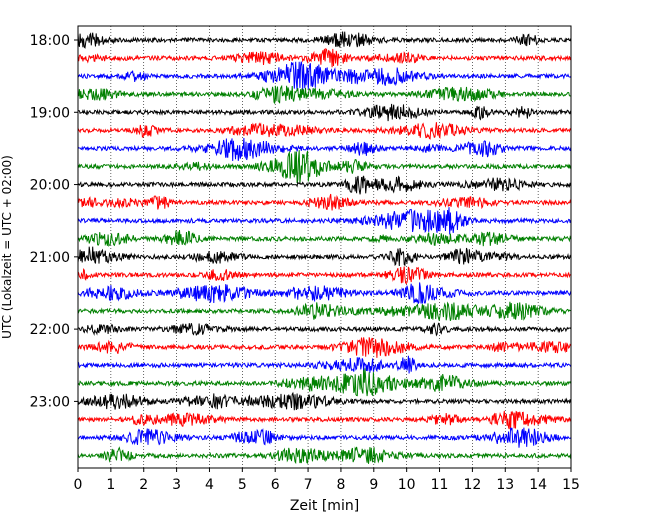  I want to click on x-tick-label: 9, so click(373, 485).